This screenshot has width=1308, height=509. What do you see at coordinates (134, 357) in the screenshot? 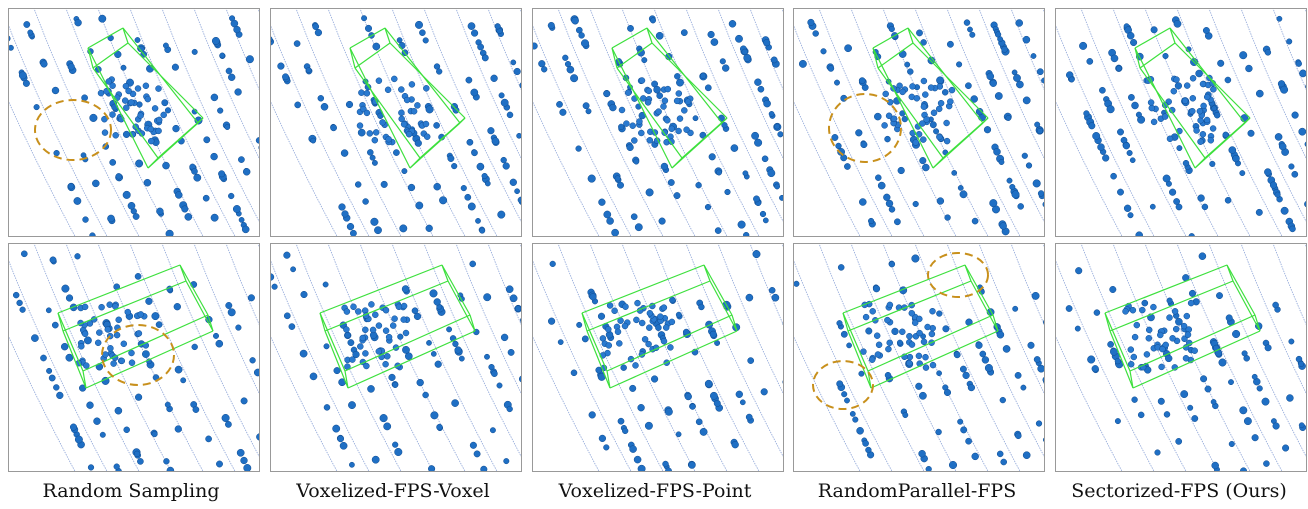
I see `panel-content` at bounding box center [134, 357].